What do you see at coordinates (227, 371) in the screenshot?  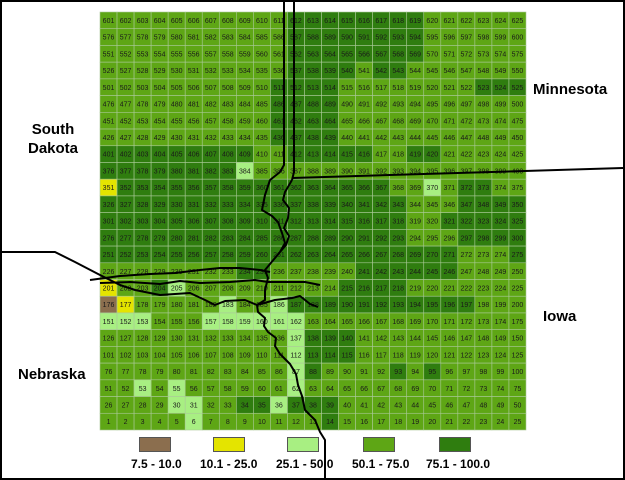 I see `grid-cell-83: 83` at bounding box center [227, 371].